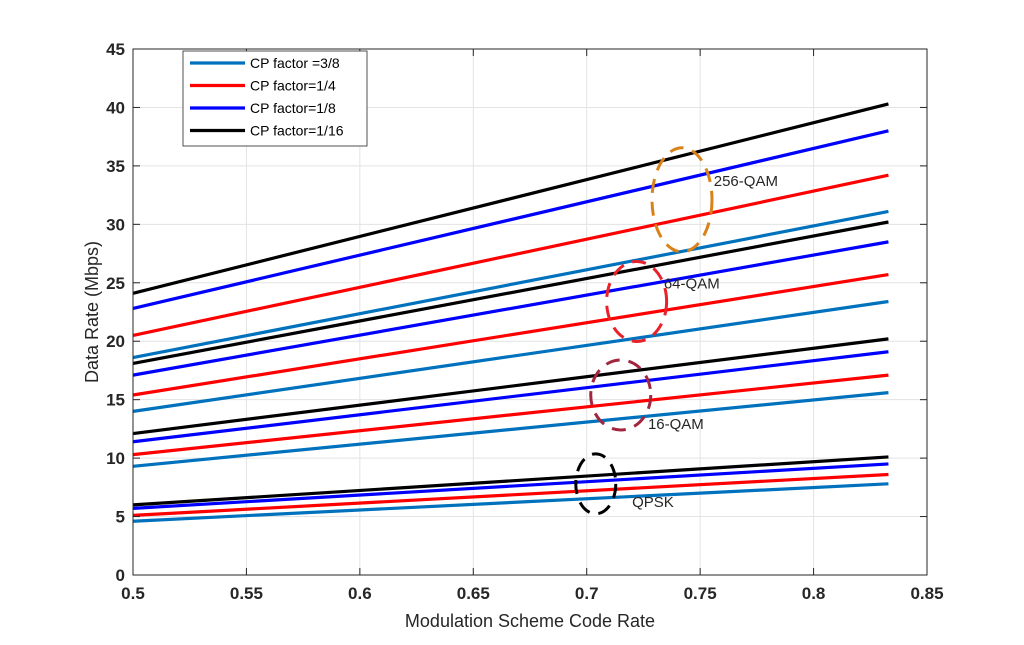  Describe the element at coordinates (120, 575) in the screenshot. I see `y-tick-label: 0` at that location.